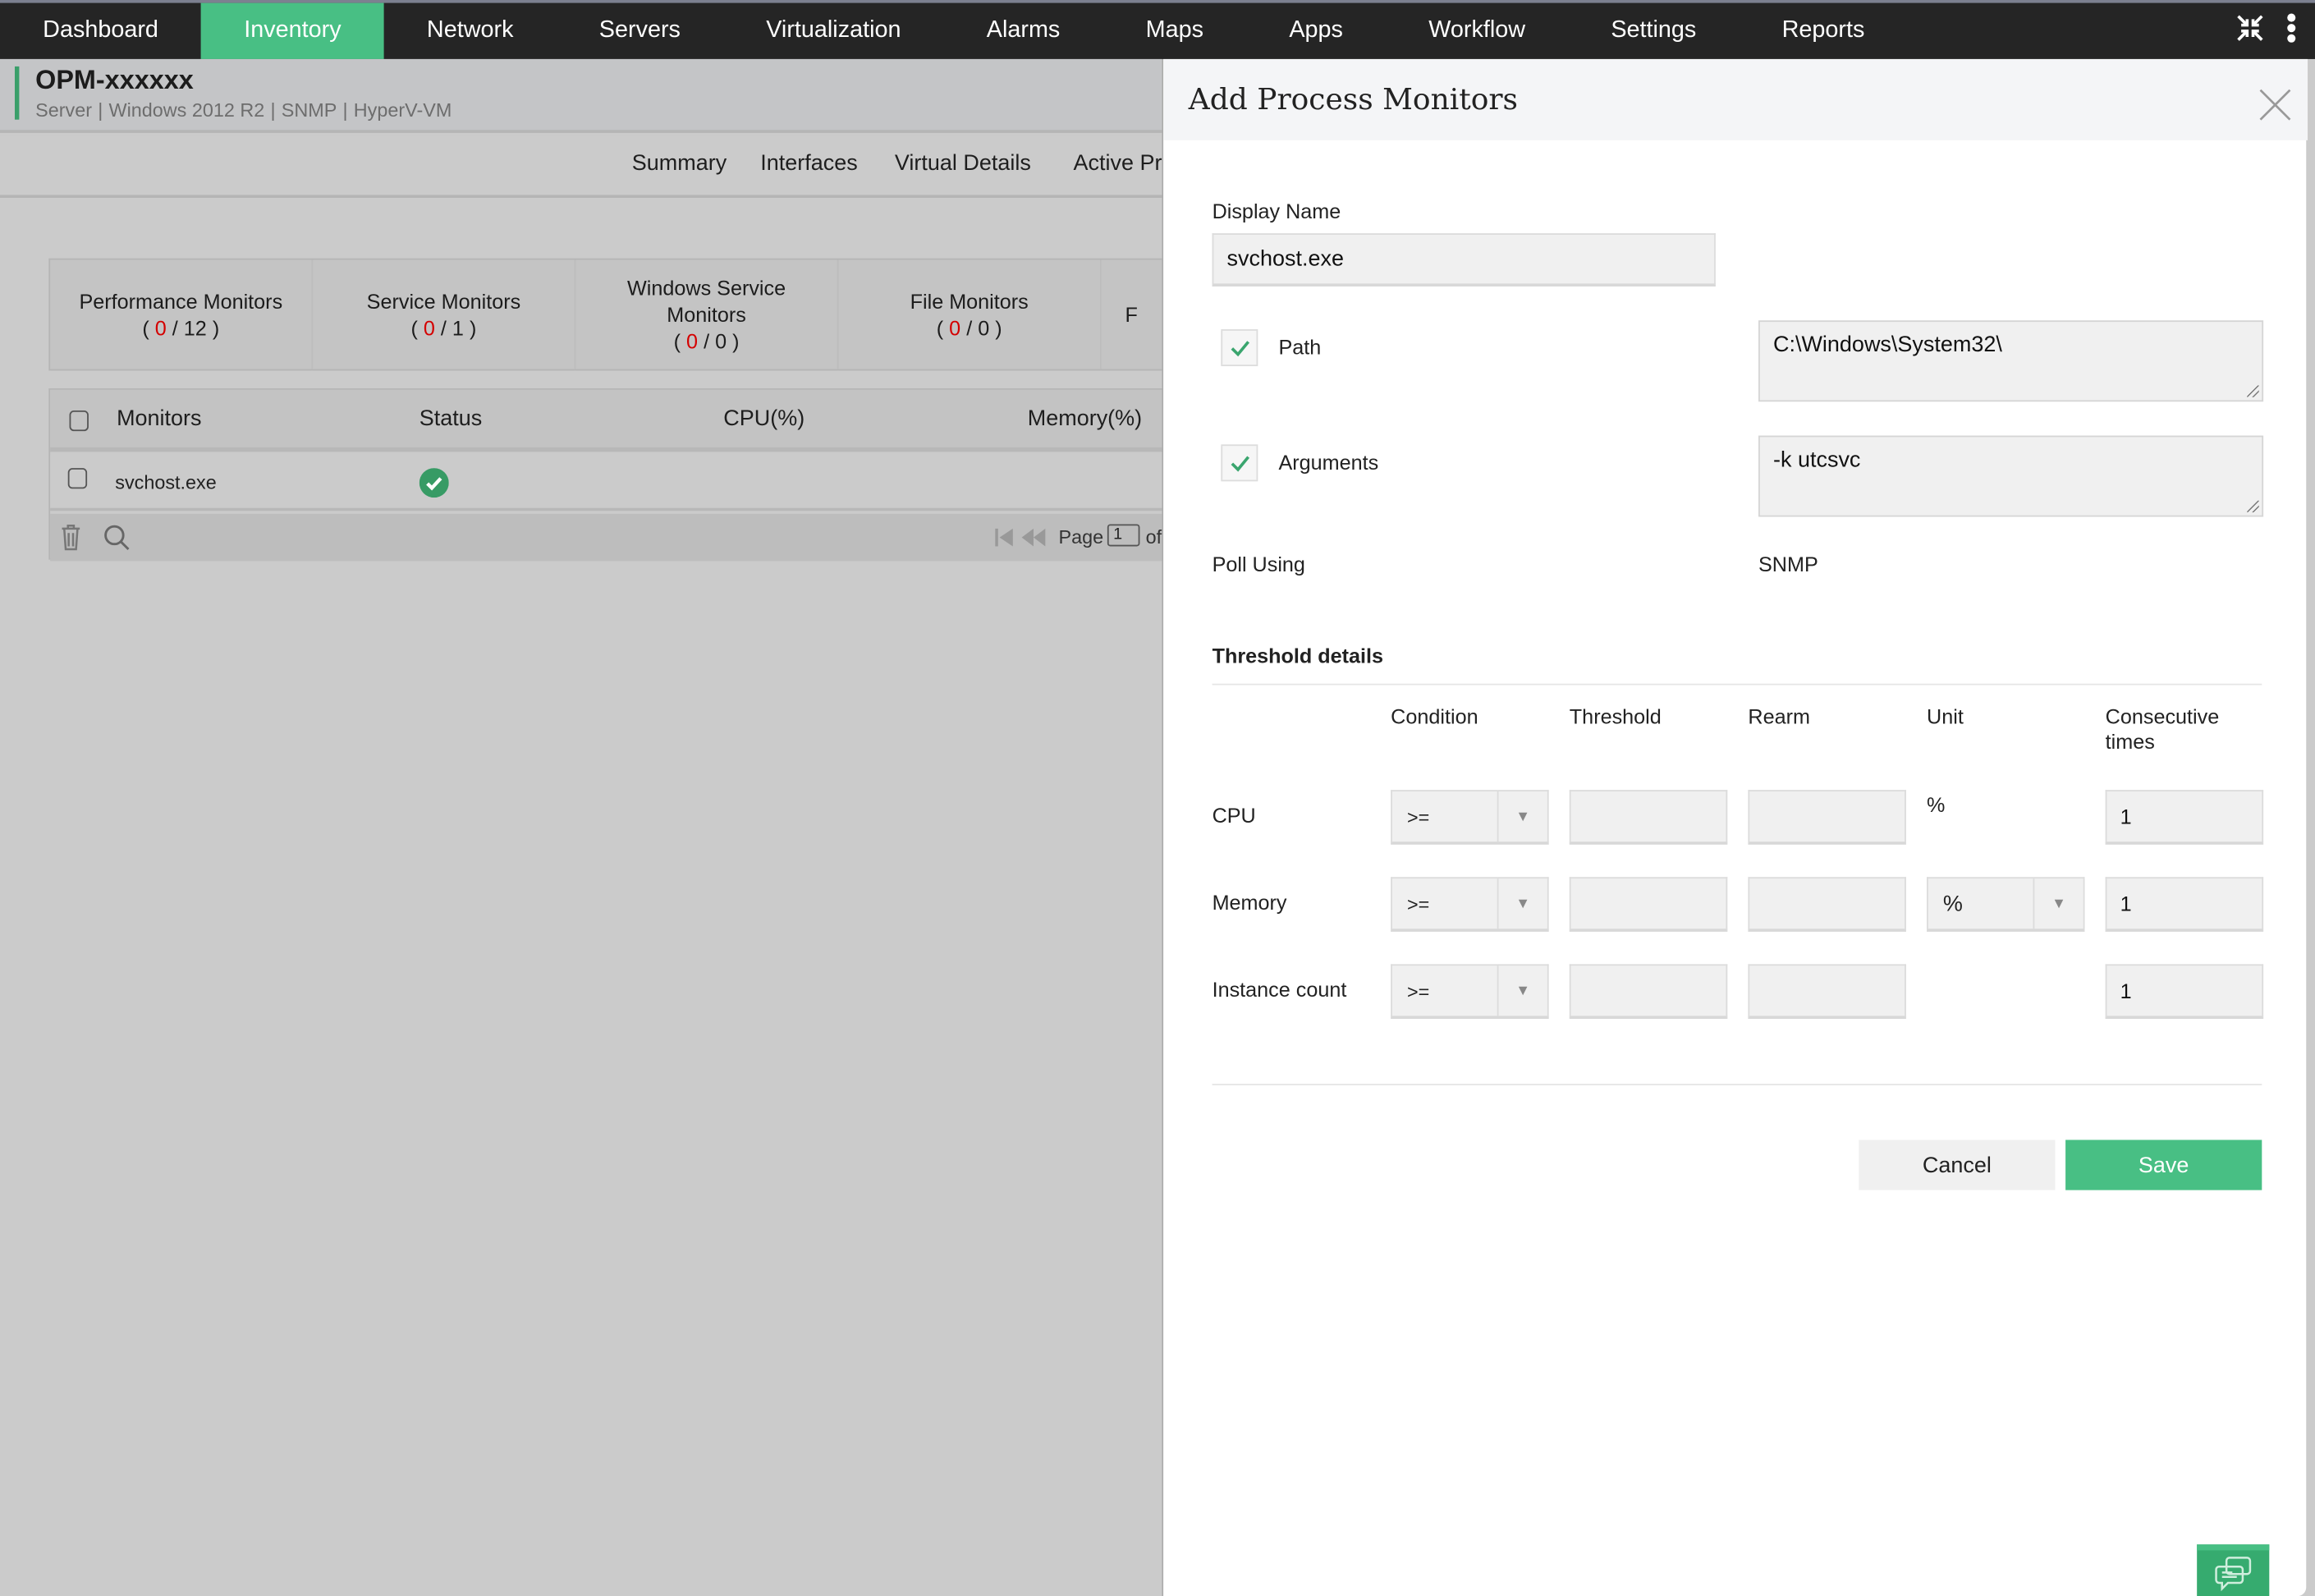 The image size is (2315, 1596). Describe the element at coordinates (434, 483) in the screenshot. I see `status-ok-icon` at that location.